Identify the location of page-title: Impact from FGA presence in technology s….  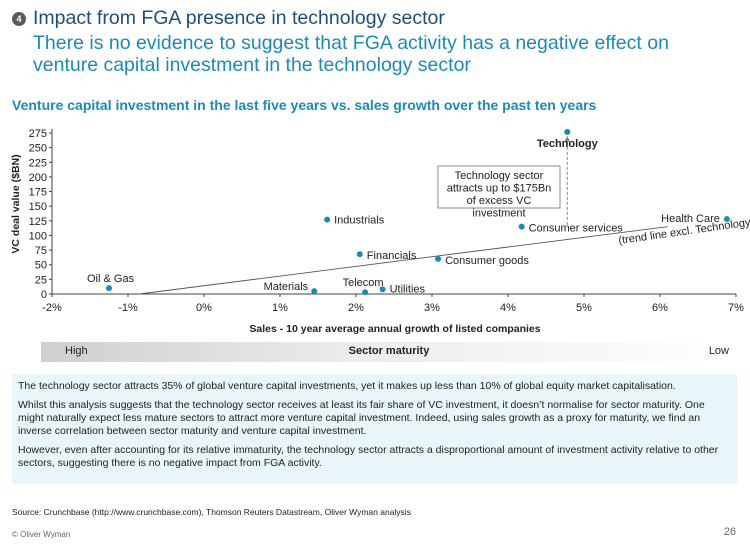
(239, 18).